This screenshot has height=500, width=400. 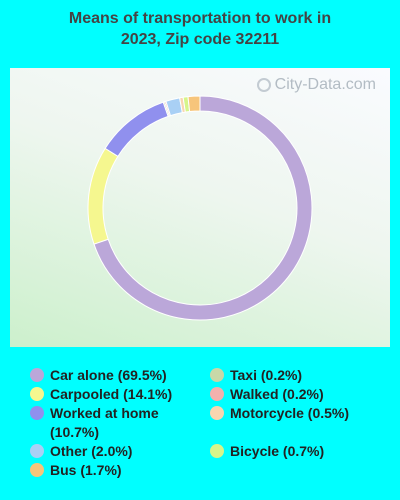 I want to click on legend-item-bicycle: Bicycle (0.7%), so click(x=267, y=451).